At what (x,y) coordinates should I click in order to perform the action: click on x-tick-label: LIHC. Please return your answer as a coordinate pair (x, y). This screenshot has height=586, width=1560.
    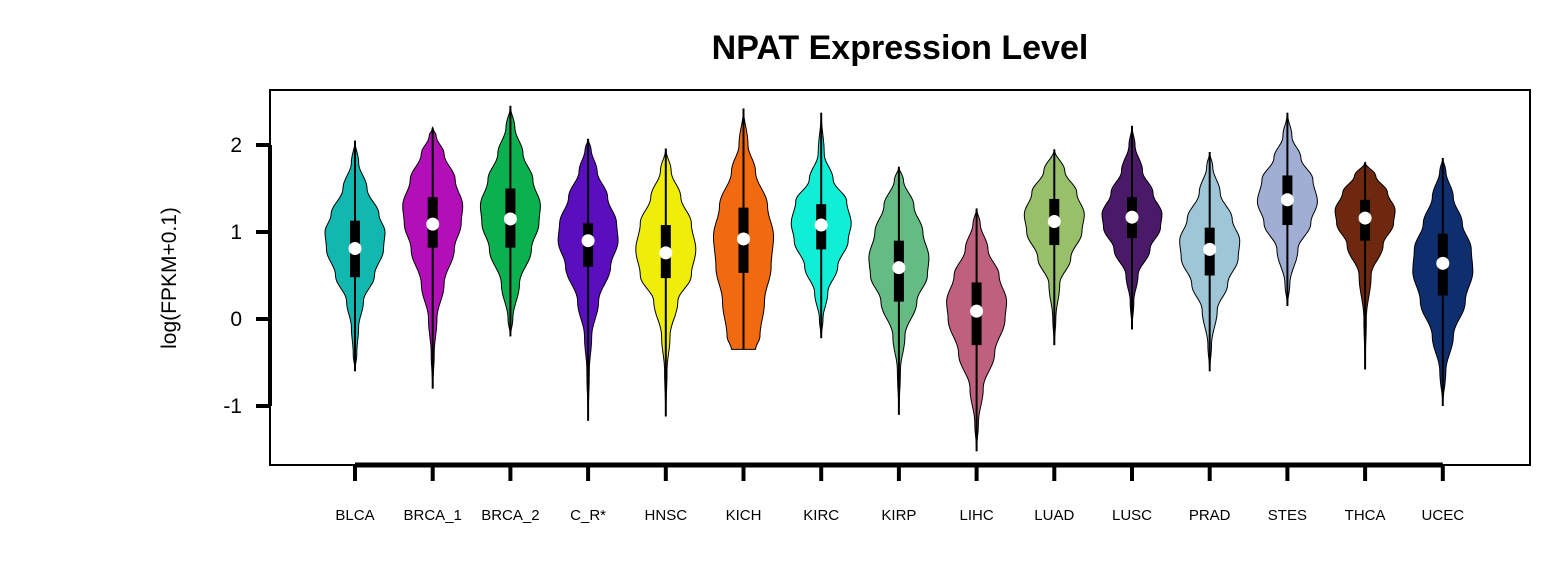
    Looking at the image, I should click on (977, 515).